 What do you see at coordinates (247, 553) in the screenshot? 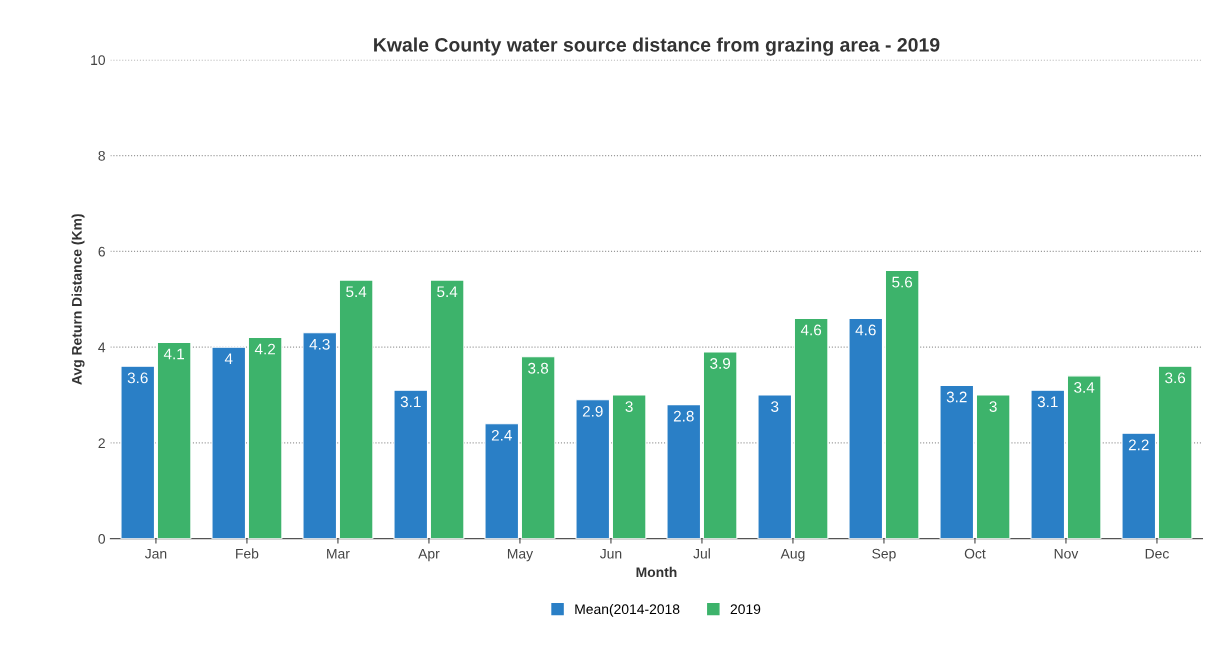
I see `x-tick-label: Feb` at bounding box center [247, 553].